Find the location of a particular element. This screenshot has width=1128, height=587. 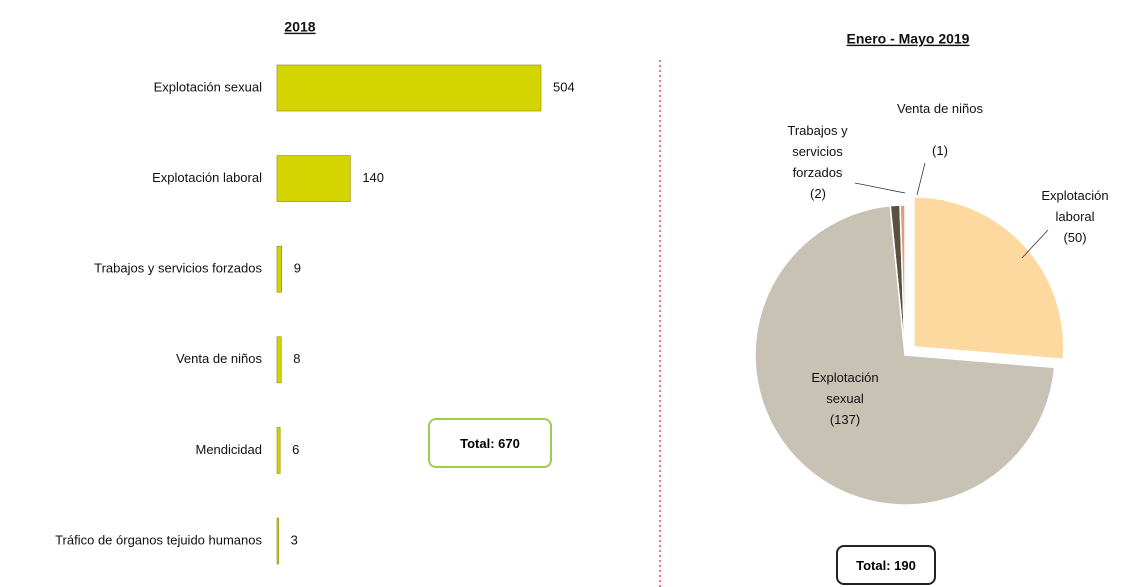

slice-value-label: (137) is located at coordinates (845, 419).